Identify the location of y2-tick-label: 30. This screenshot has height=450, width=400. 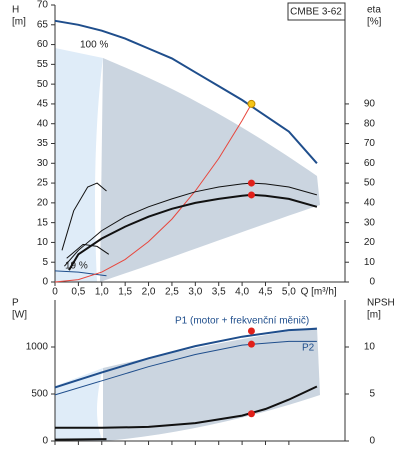
(370, 222).